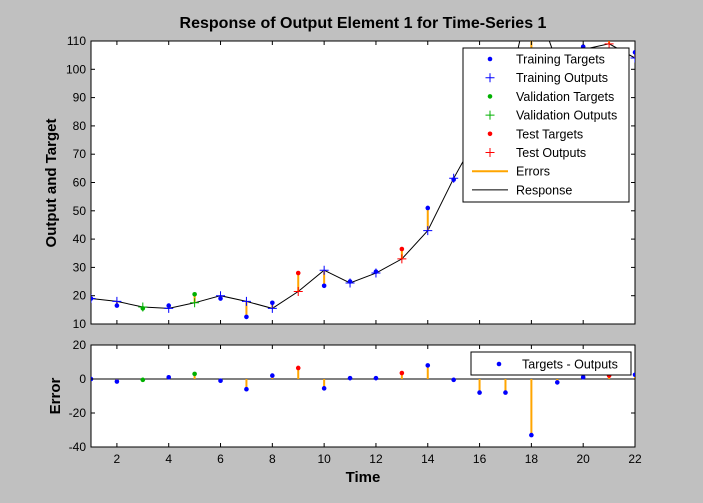 Image resolution: width=703 pixels, height=503 pixels. Describe the element at coordinates (533, 172) in the screenshot. I see `legend-label: Errors` at that location.